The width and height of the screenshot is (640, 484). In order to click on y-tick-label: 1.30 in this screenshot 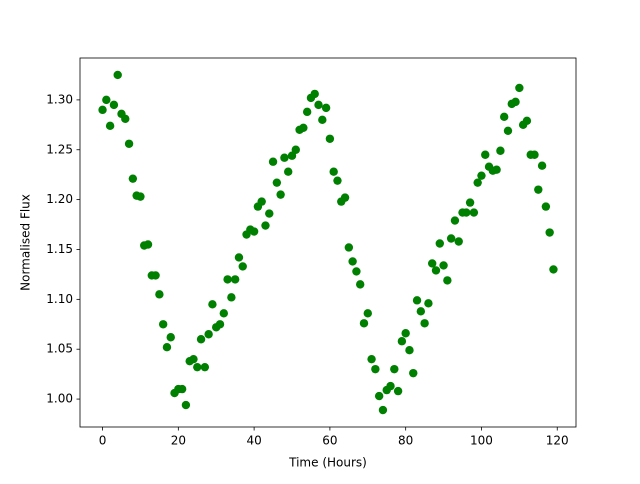, I will do `click(59, 99)`.